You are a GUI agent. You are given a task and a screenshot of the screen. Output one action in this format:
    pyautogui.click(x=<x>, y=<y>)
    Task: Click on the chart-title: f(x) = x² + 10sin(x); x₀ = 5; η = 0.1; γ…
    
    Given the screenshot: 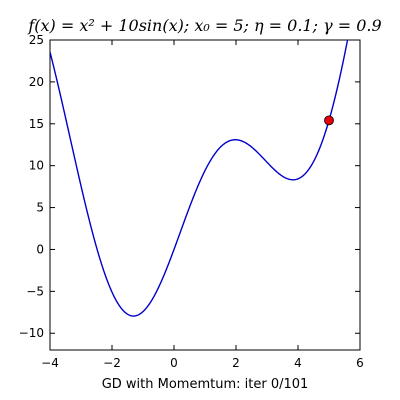 What is the action you would take?
    pyautogui.click(x=204, y=25)
    